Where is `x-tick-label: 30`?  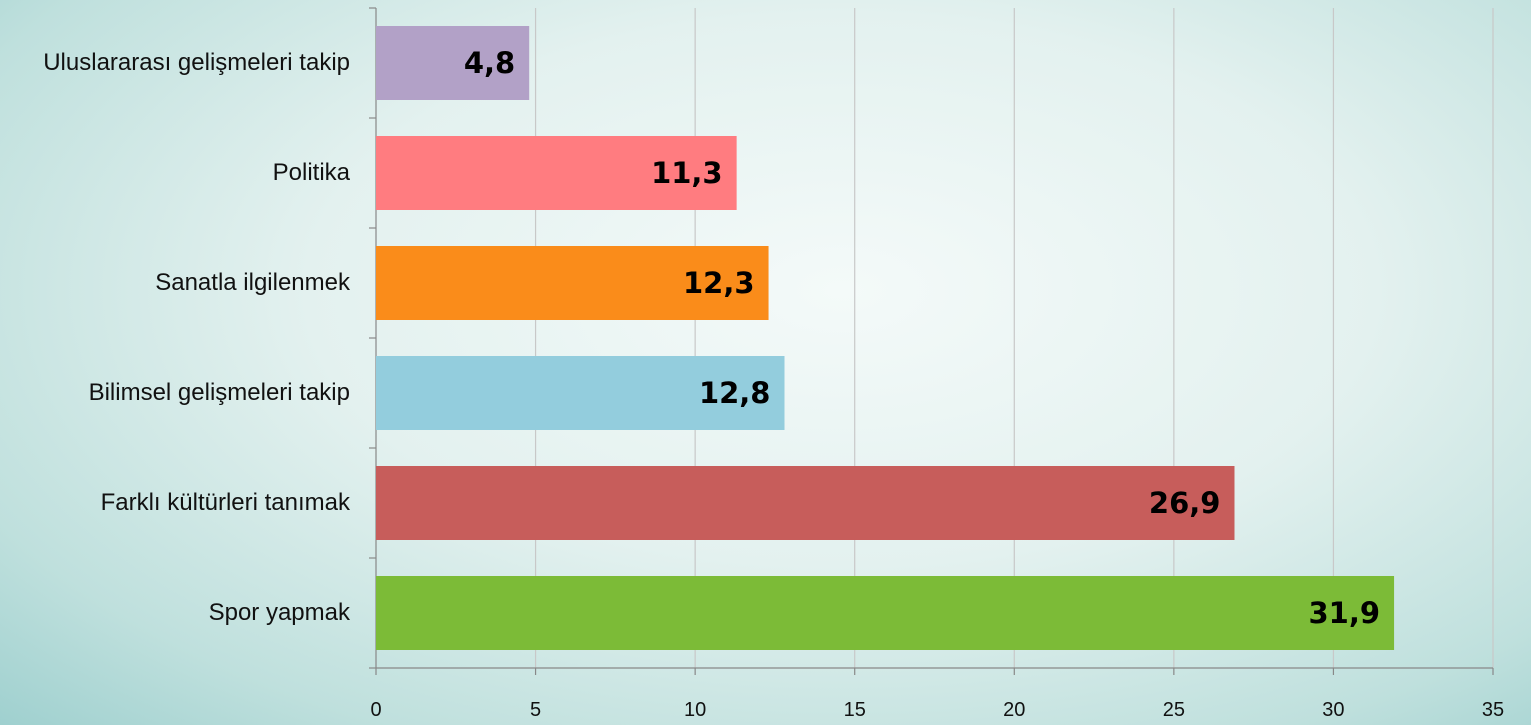 x-tick-label: 30 is located at coordinates (1333, 710).